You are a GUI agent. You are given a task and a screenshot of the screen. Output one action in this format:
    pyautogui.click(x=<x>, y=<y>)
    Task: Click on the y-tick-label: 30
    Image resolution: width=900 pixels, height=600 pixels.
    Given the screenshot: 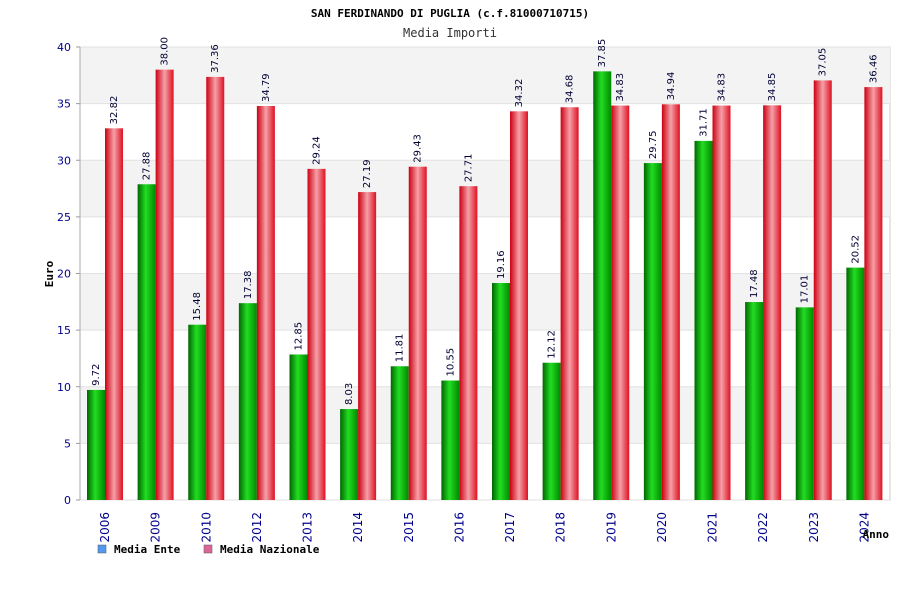 What is the action you would take?
    pyautogui.click(x=64, y=160)
    